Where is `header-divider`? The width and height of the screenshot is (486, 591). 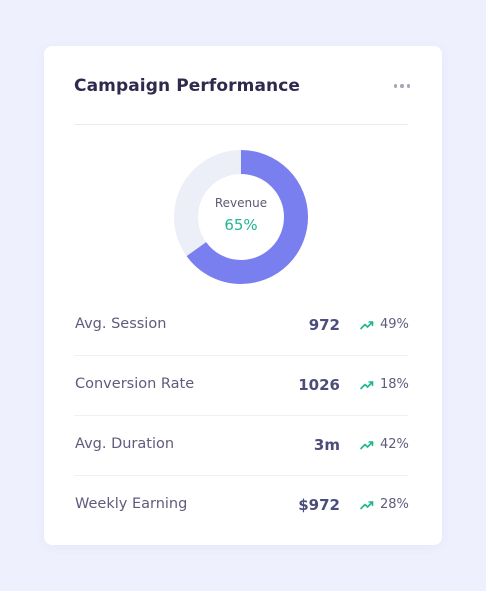 header-divider is located at coordinates (241, 124).